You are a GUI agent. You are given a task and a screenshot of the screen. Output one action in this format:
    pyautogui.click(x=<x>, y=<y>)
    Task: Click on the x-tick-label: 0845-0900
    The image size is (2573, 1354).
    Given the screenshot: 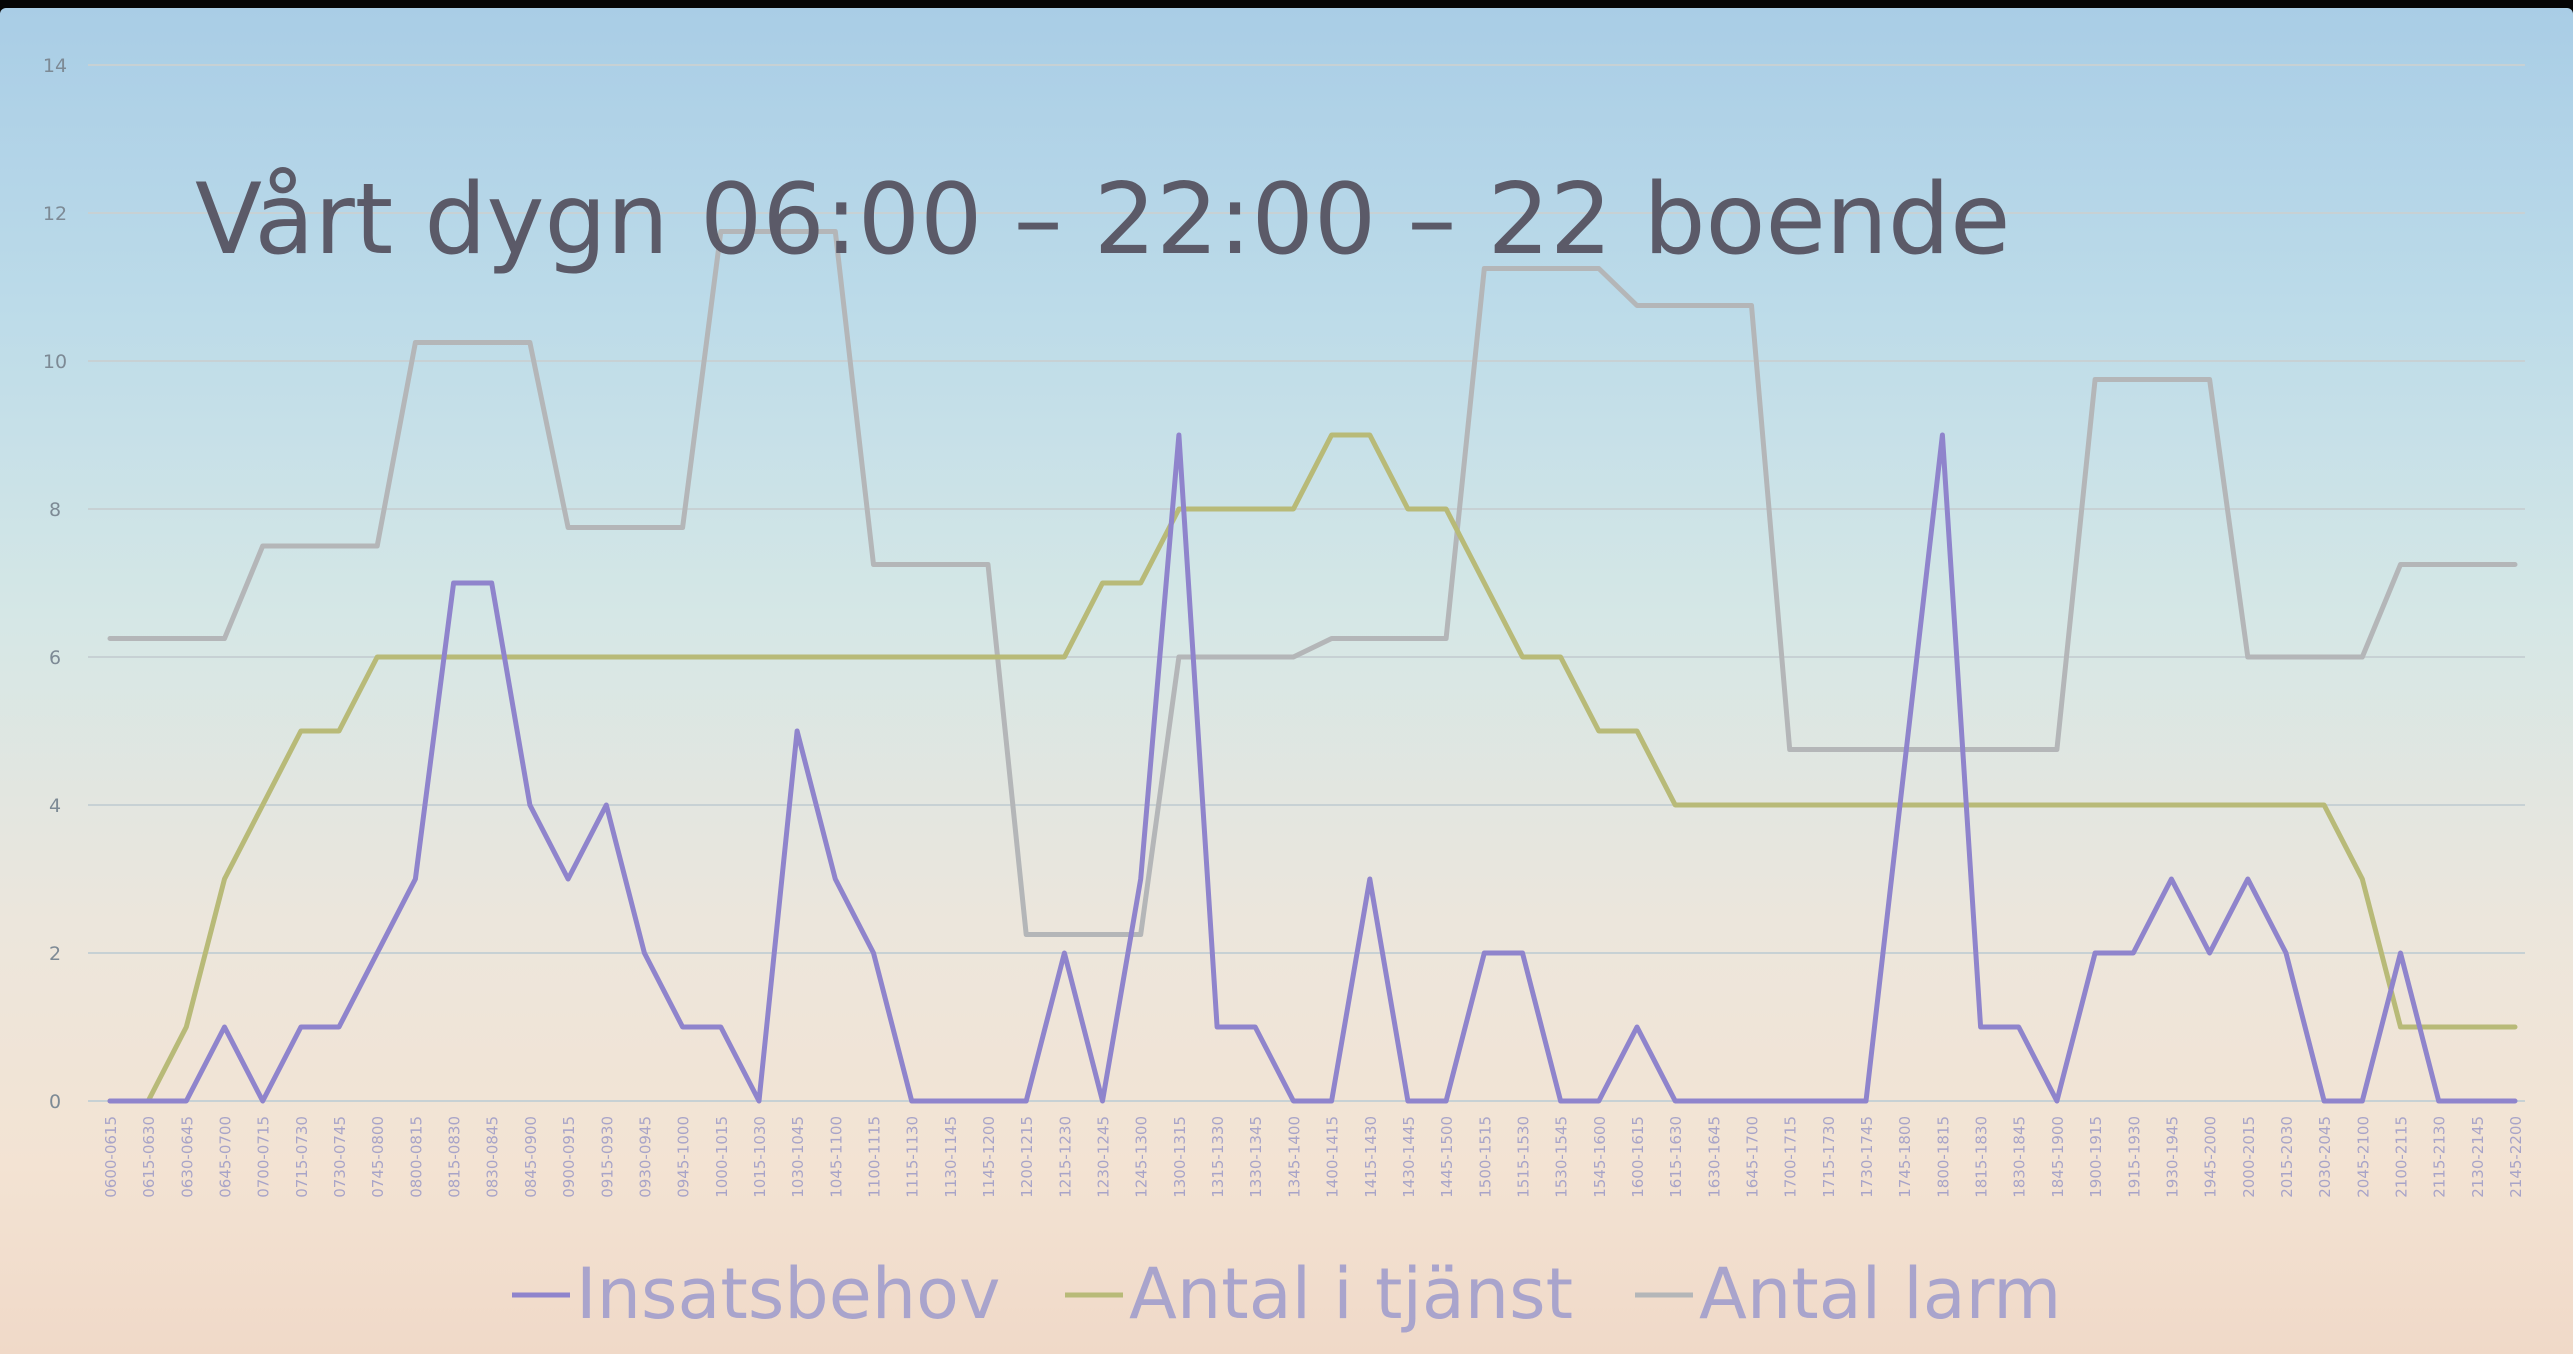 What is the action you would take?
    pyautogui.click(x=531, y=1157)
    